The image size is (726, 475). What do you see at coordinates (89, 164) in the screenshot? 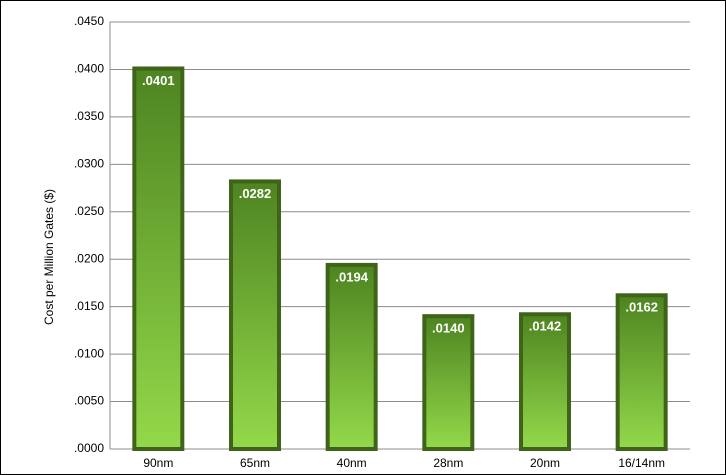
I see `y-tick-label: .0300` at bounding box center [89, 164].